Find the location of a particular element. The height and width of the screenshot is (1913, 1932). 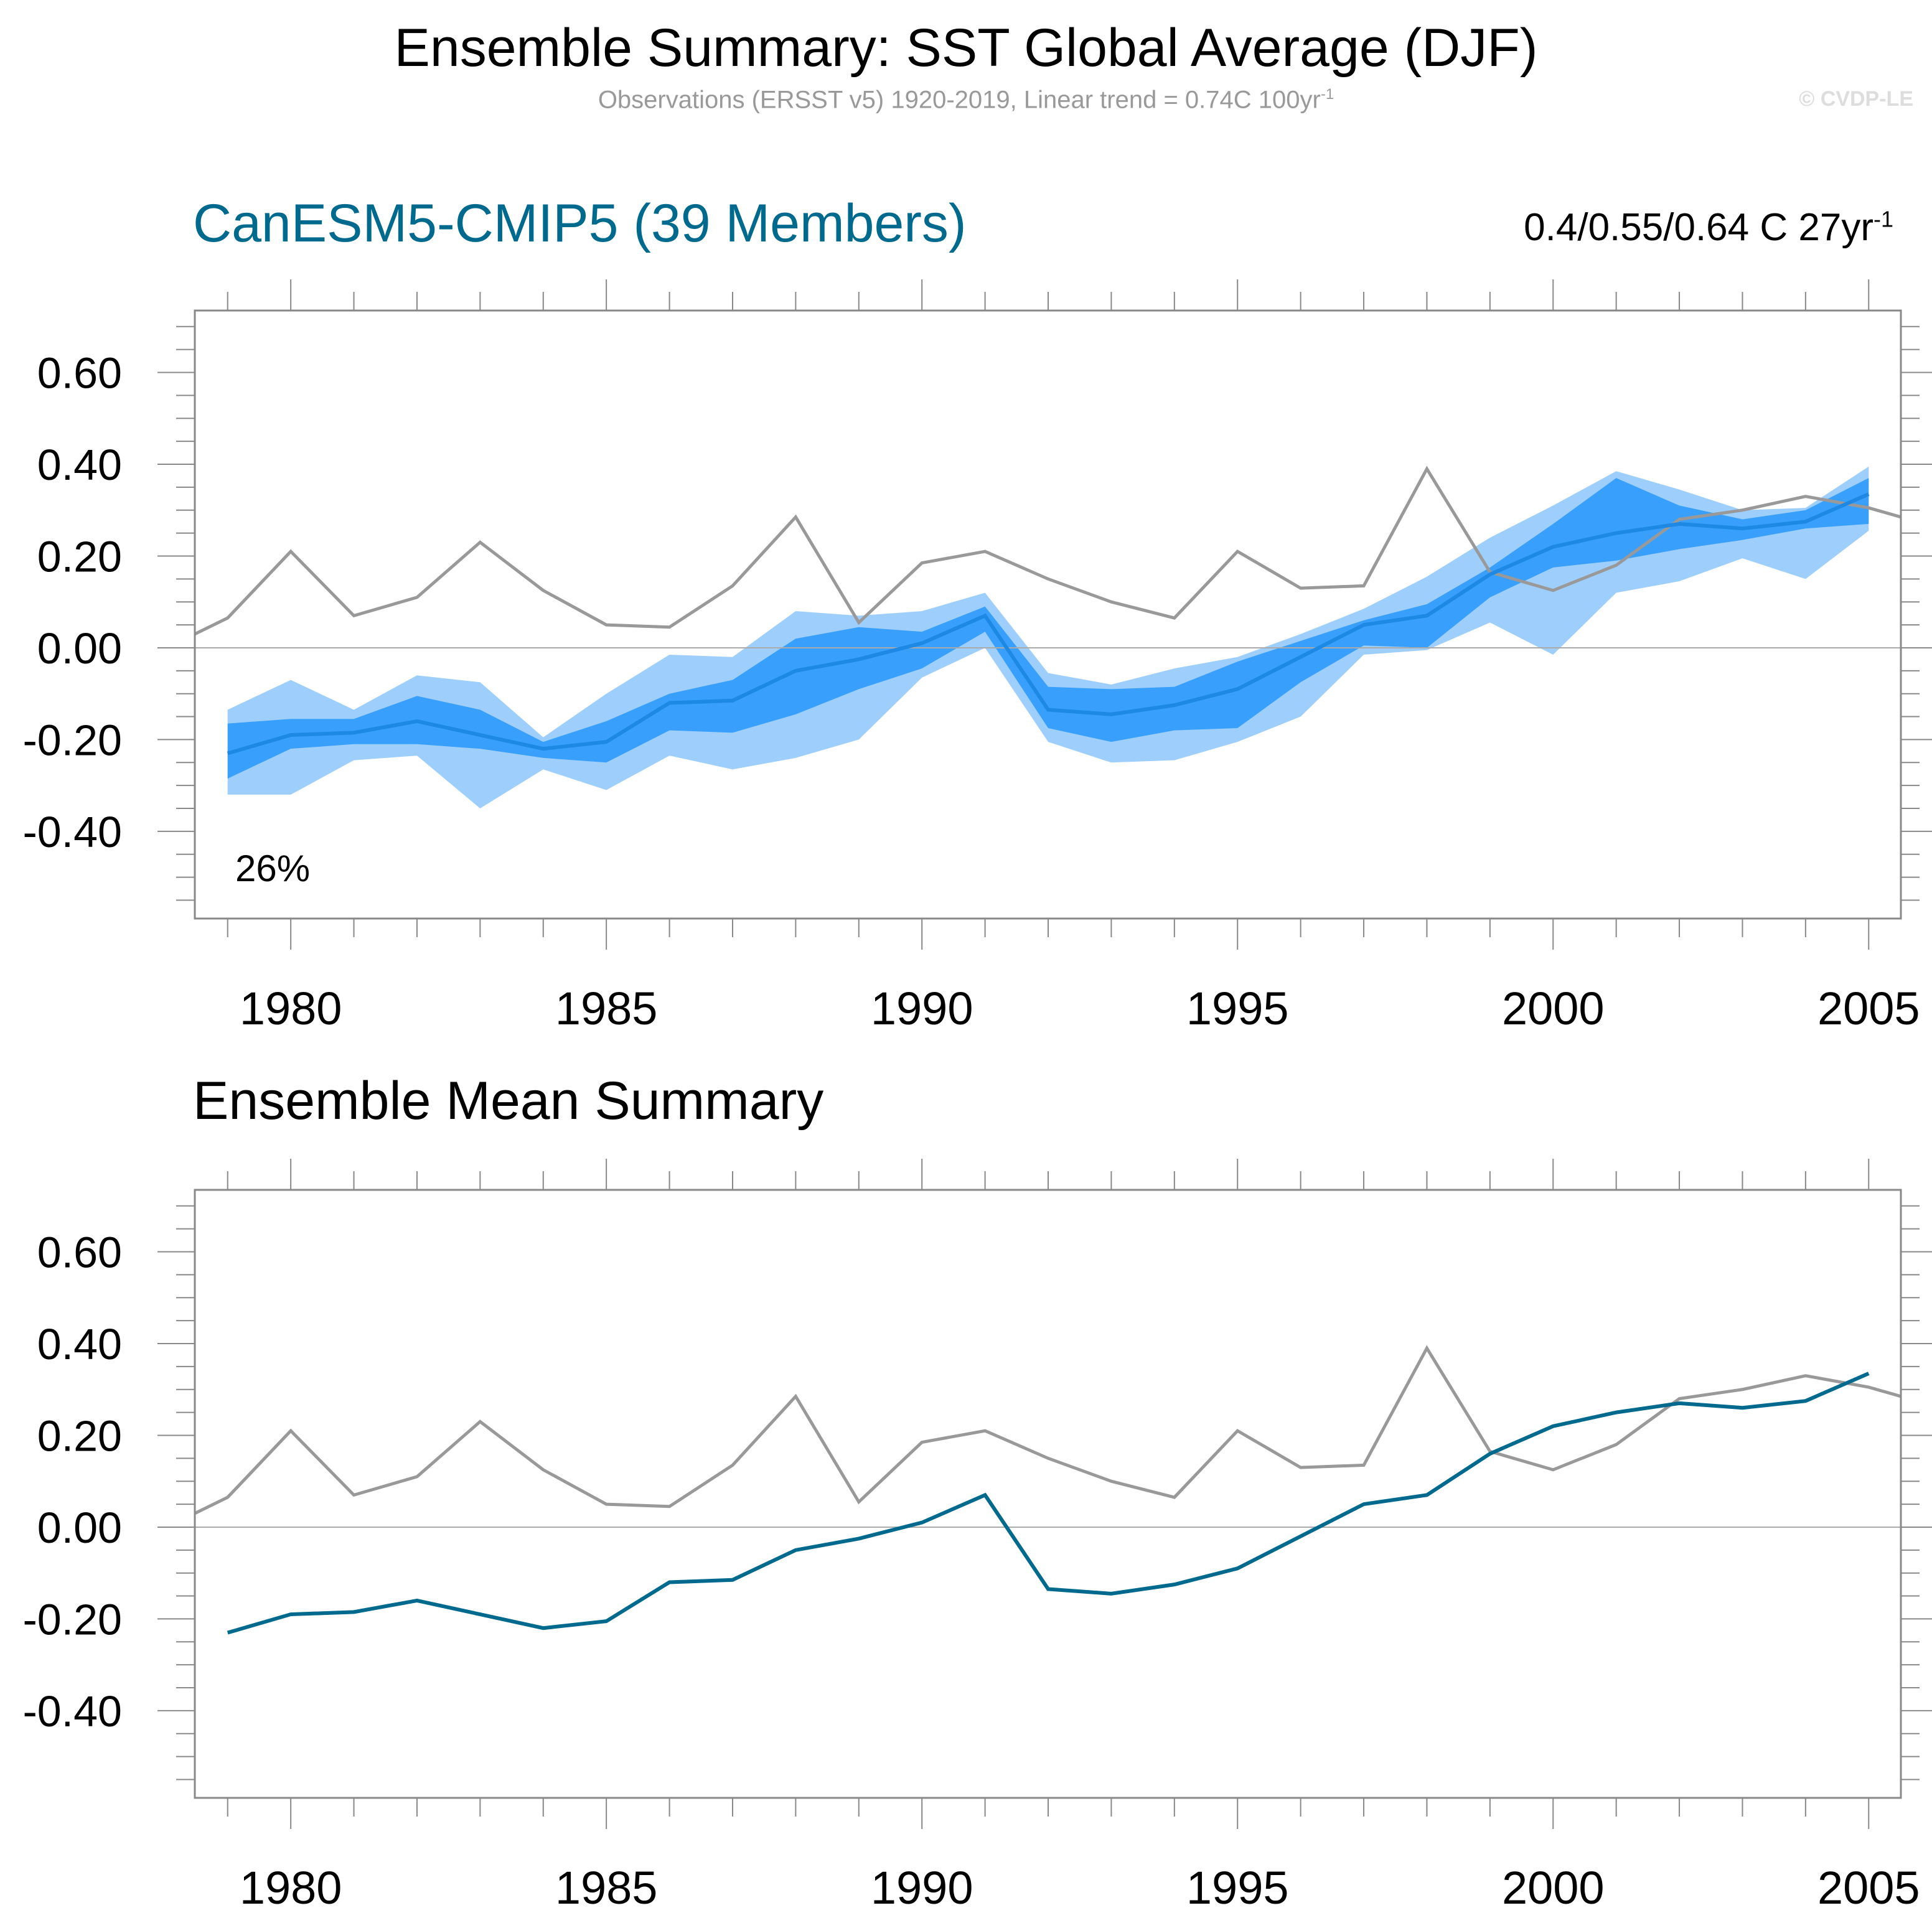

trend-text: 0.4/0.55/0.64 C 27yr is located at coordinates (1698, 227).